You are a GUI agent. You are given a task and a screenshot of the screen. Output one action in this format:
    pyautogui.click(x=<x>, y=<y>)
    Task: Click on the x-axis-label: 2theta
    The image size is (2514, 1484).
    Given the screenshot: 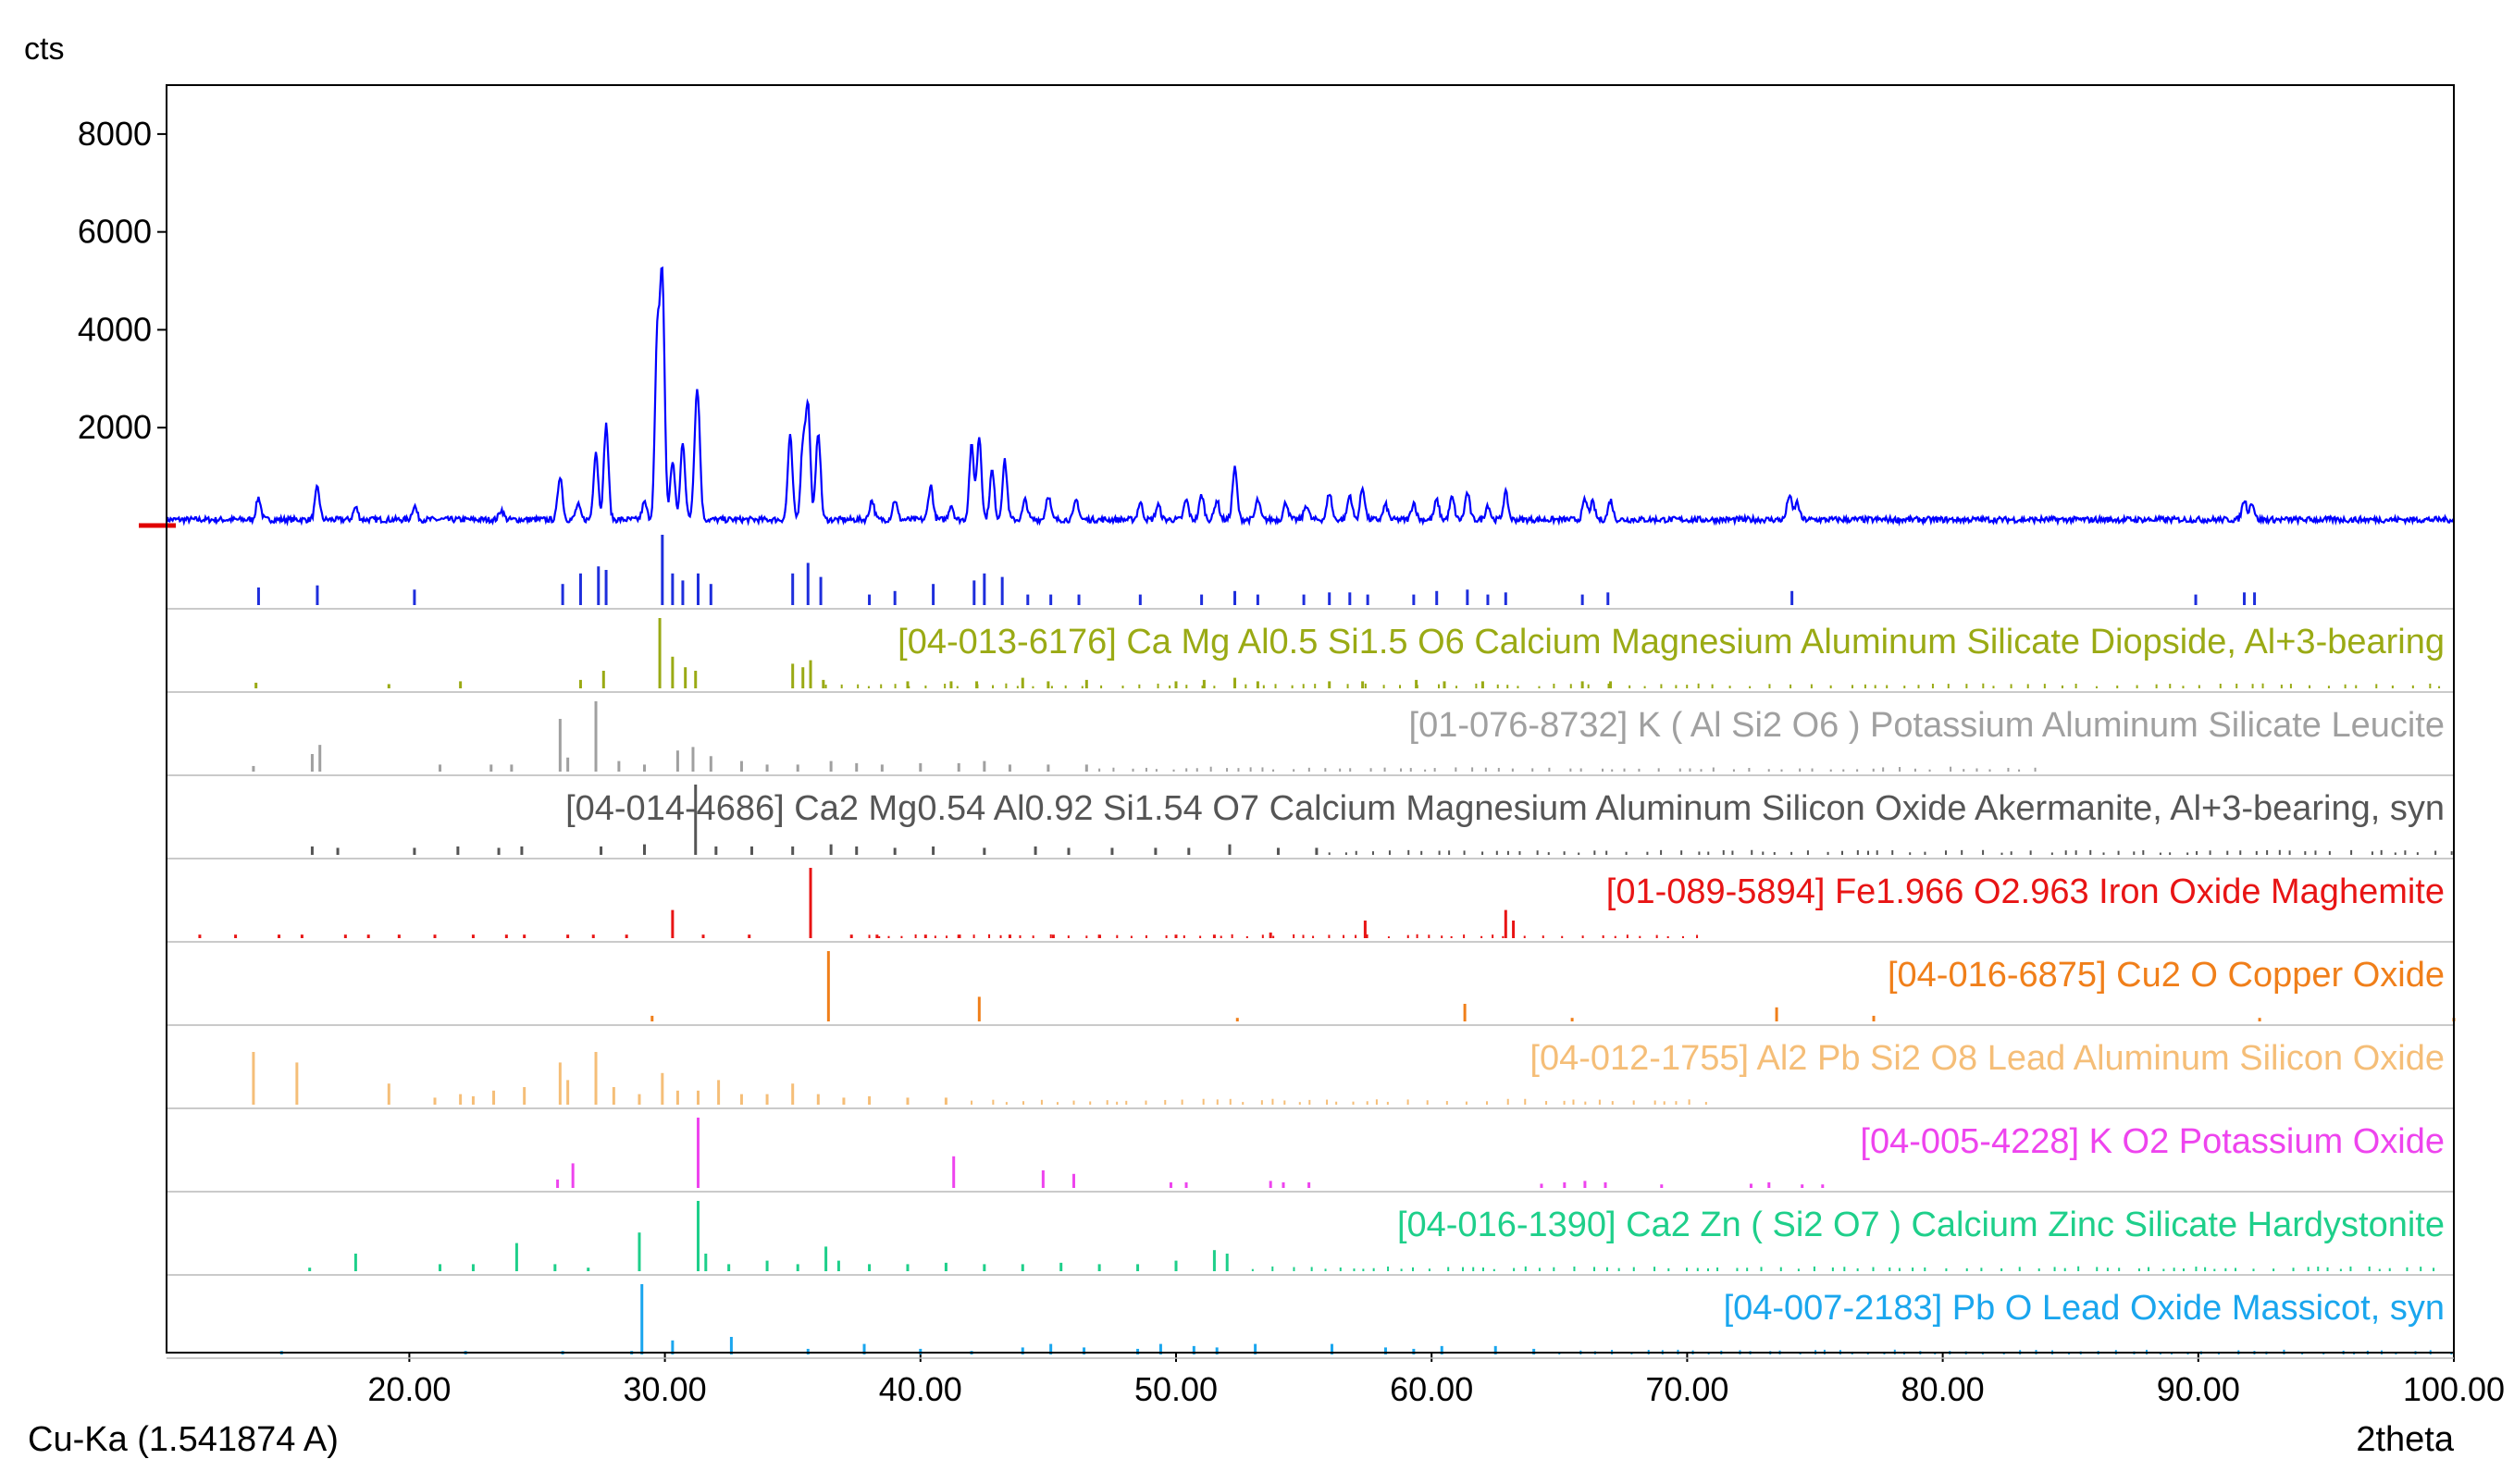 What is the action you would take?
    pyautogui.click(x=2406, y=1440)
    